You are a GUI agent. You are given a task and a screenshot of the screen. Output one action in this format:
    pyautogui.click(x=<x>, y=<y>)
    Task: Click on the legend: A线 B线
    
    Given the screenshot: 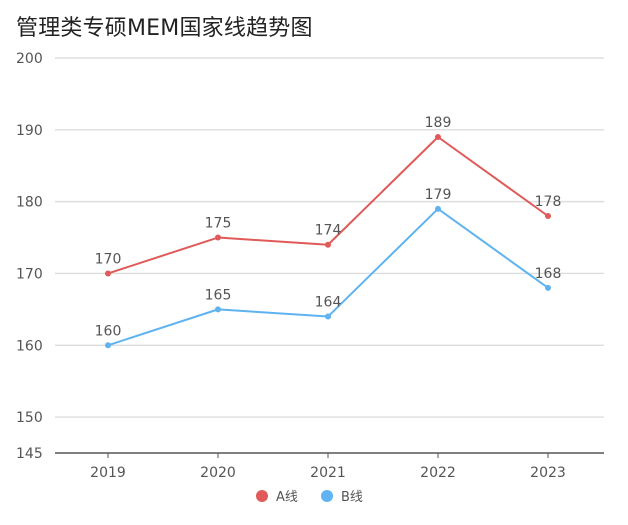 What is the action you would take?
    pyautogui.click(x=309, y=497)
    